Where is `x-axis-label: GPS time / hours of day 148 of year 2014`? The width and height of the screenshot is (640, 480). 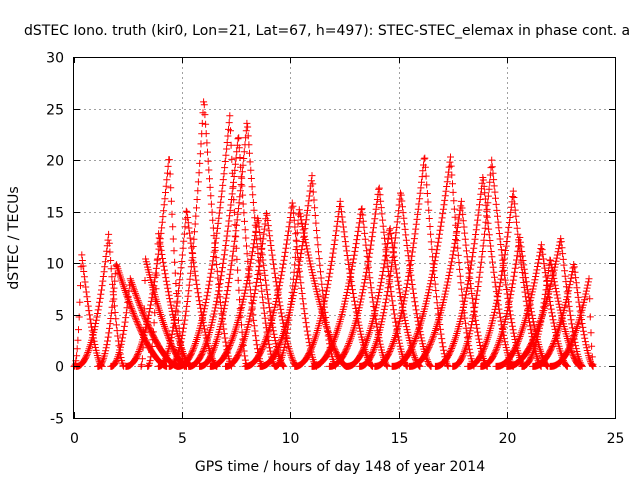
x-axis-label: GPS time / hours of day 148 of year 2014 is located at coordinates (340, 467).